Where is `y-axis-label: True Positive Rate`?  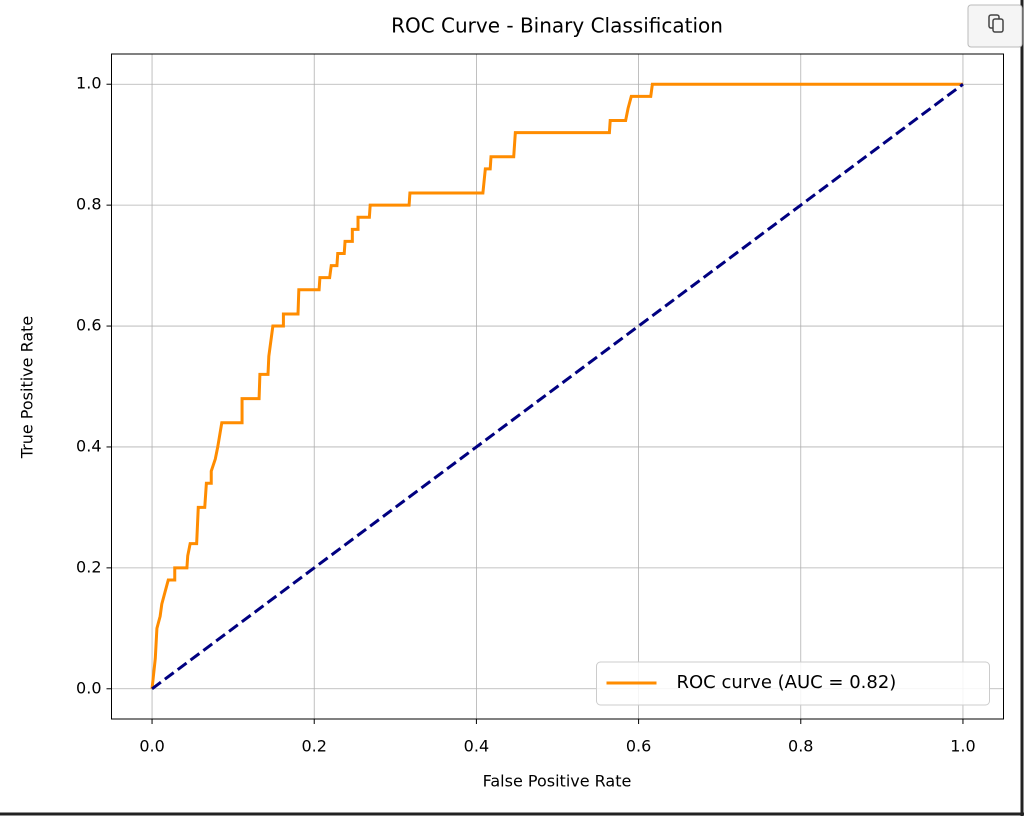
y-axis-label: True Positive Rate is located at coordinates (27, 388).